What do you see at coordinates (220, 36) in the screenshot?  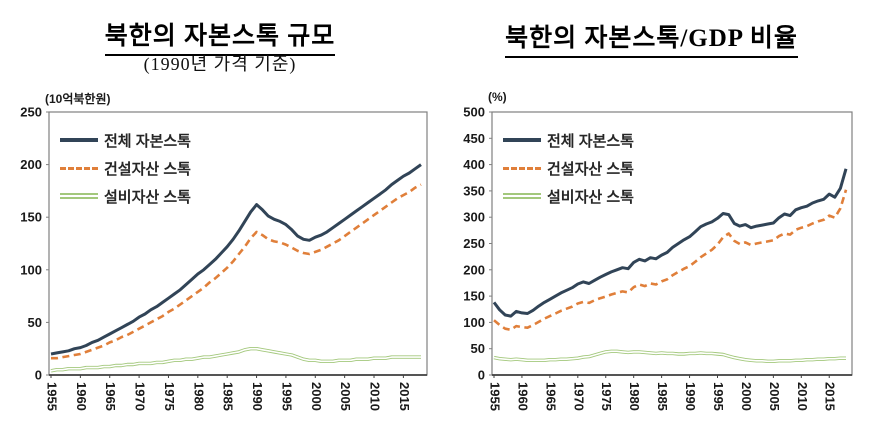 I see `left-chart-title: 북한의 자본스톡 규모` at bounding box center [220, 36].